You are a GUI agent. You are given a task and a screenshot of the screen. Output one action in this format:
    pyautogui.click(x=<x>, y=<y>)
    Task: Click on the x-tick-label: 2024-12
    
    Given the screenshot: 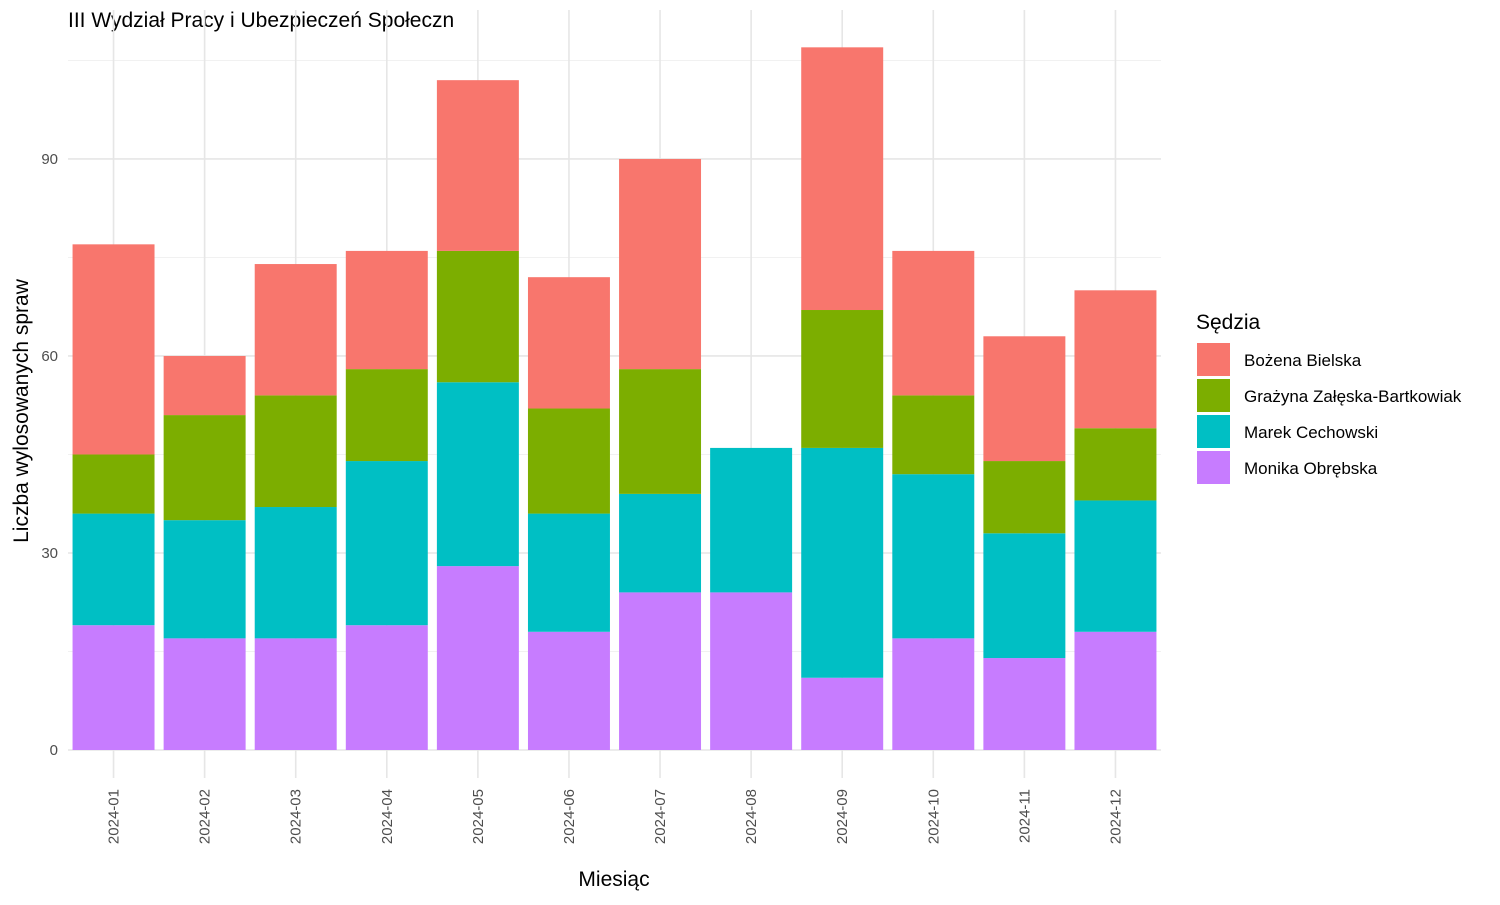 What is the action you would take?
    pyautogui.click(x=1115, y=816)
    